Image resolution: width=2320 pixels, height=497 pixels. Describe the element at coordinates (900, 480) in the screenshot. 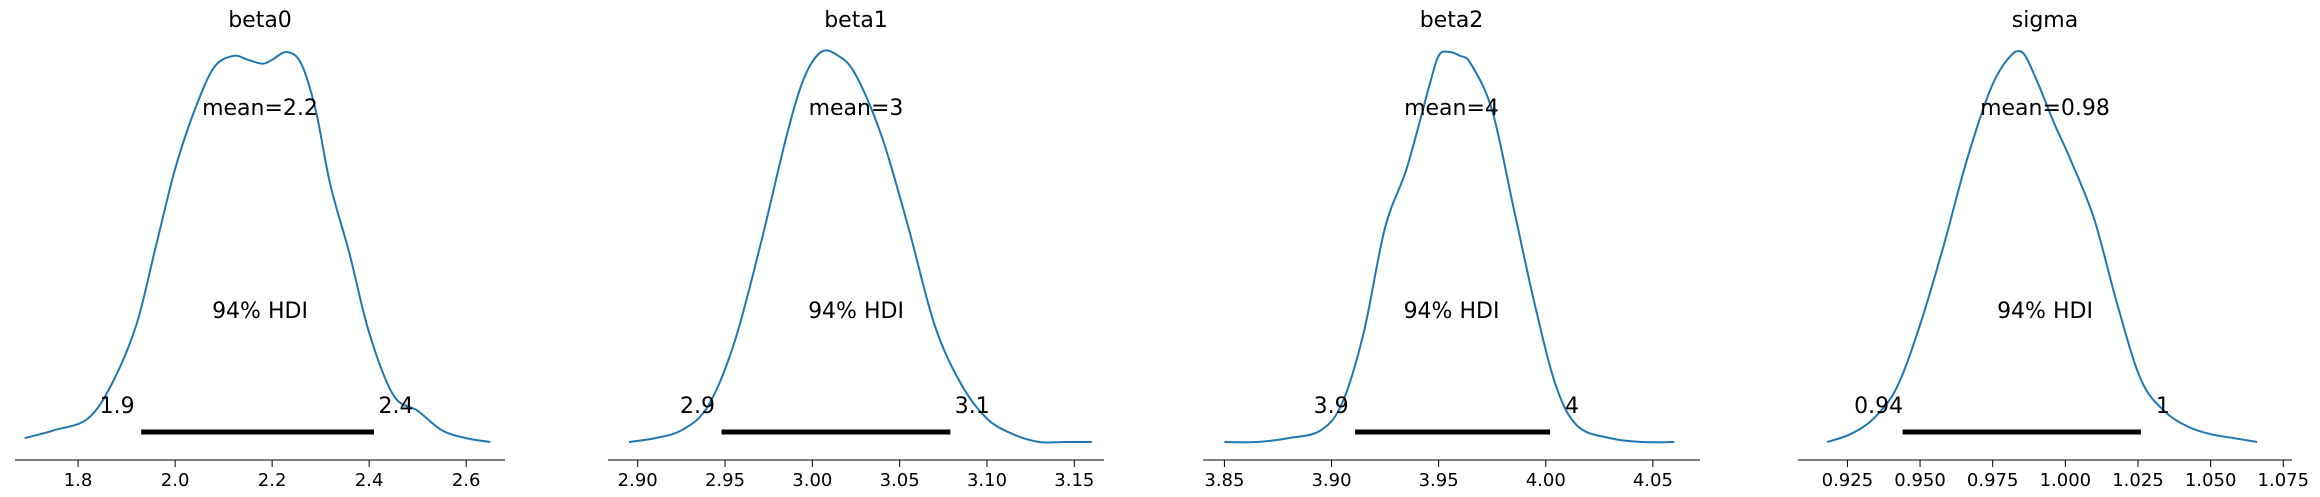

I see `x-tick-label: 3.05` at that location.